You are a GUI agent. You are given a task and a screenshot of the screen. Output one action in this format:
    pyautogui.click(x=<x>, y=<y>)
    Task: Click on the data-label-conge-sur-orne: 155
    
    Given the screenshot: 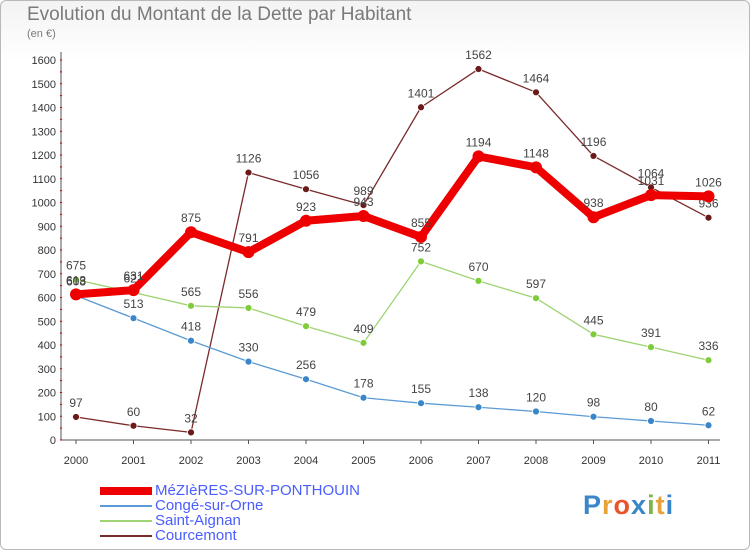 What is the action you would take?
    pyautogui.click(x=421, y=389)
    